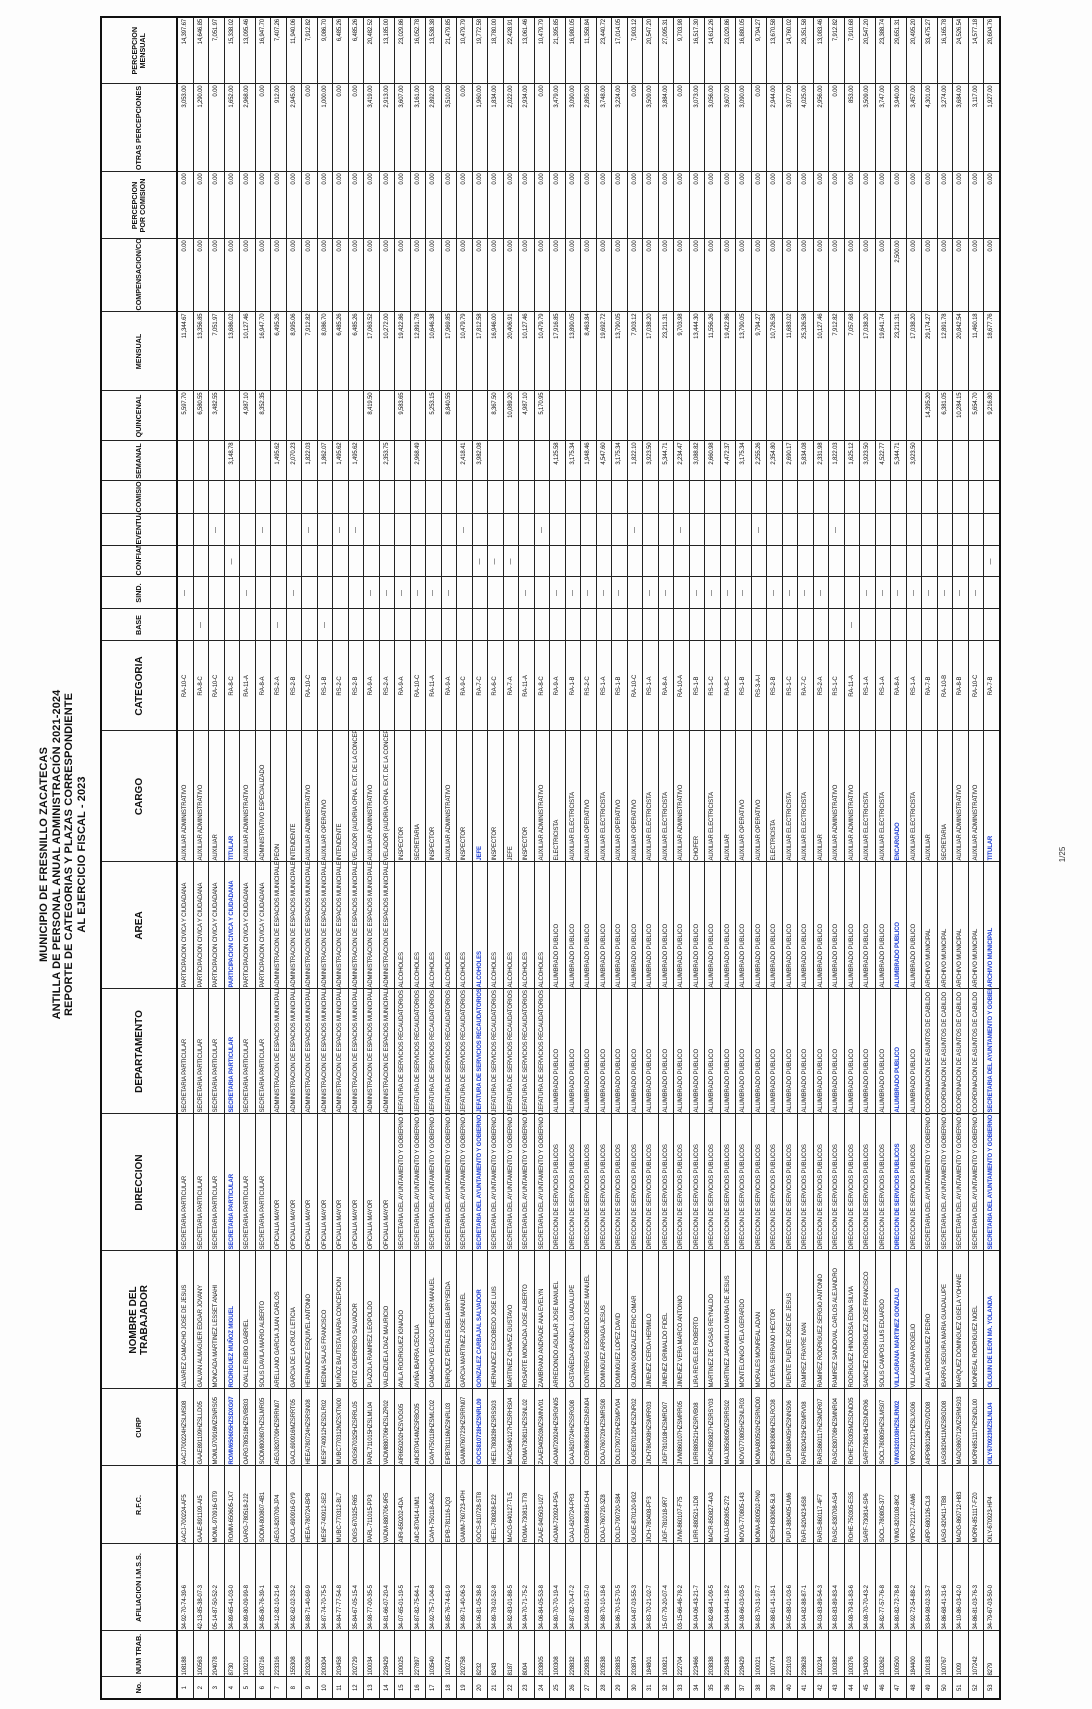 The height and width of the screenshot is (1709, 1092). I want to click on cell-percepcion: 16,947.70, so click(263, 50).